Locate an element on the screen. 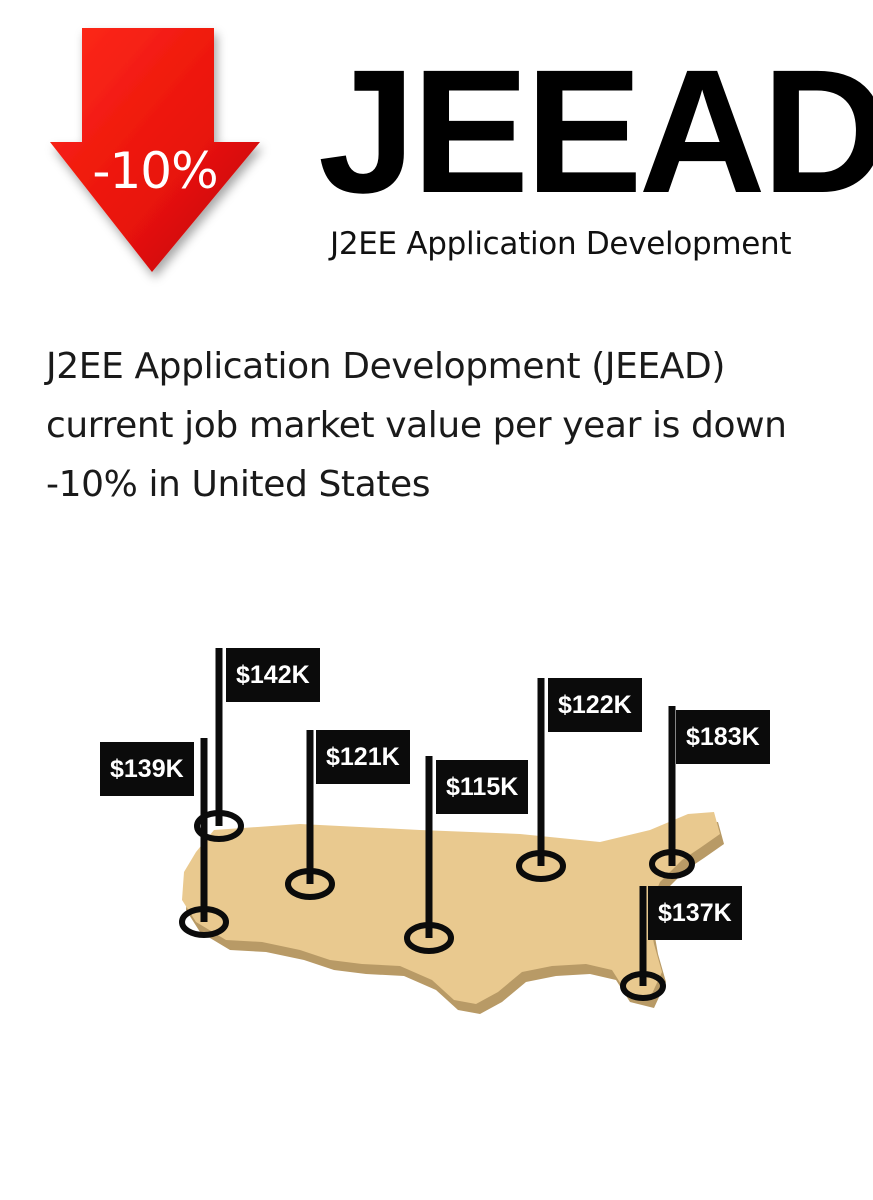  description-line-1: J2EE Application Development (JEEAD) is located at coordinates (385, 366).